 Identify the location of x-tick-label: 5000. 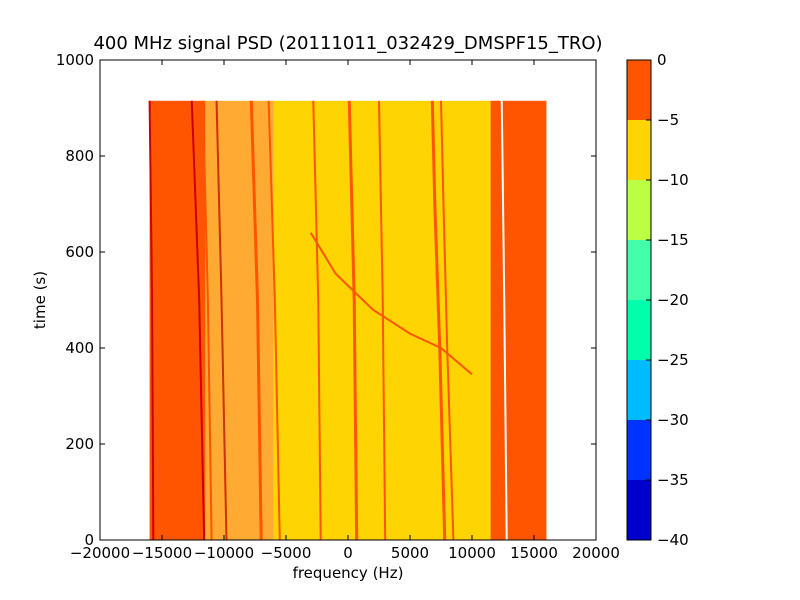
(410, 553).